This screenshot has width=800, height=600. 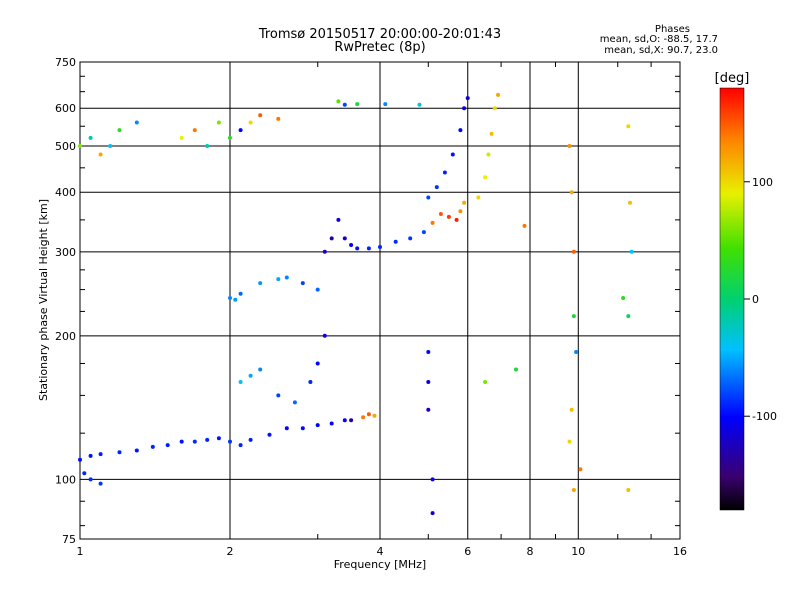 What do you see at coordinates (762, 182) in the screenshot?
I see `colorbar-tick-label: 100` at bounding box center [762, 182].